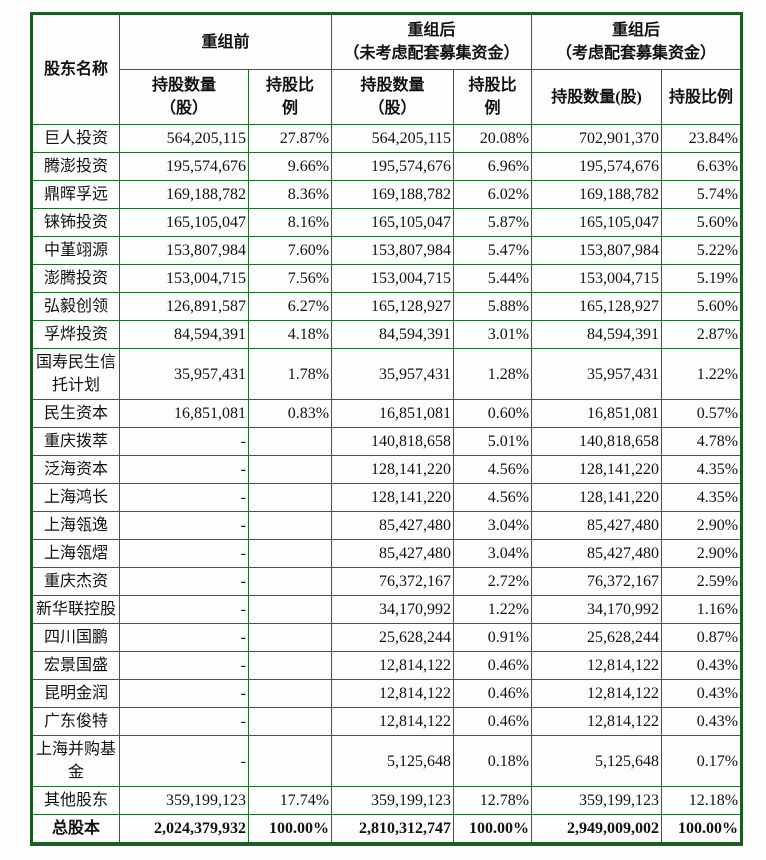  What do you see at coordinates (75, 693) in the screenshot?
I see `shareholder-name-cell: 昆明金润` at bounding box center [75, 693].